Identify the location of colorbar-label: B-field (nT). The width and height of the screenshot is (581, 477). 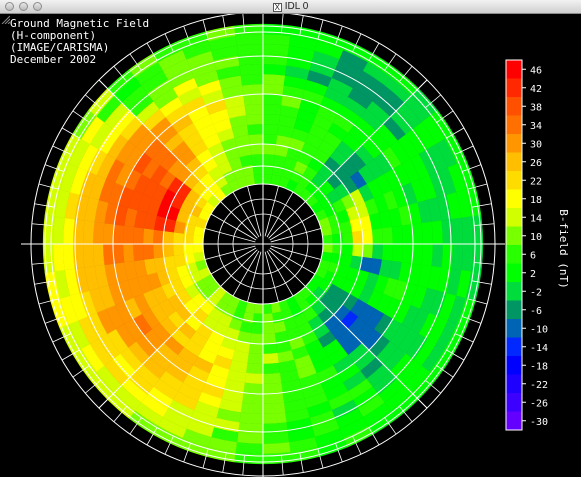
(563, 248).